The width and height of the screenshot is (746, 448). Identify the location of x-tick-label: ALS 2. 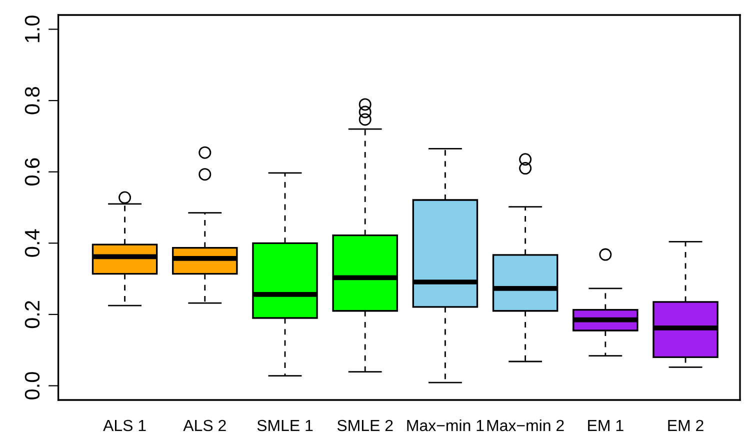
(204, 426).